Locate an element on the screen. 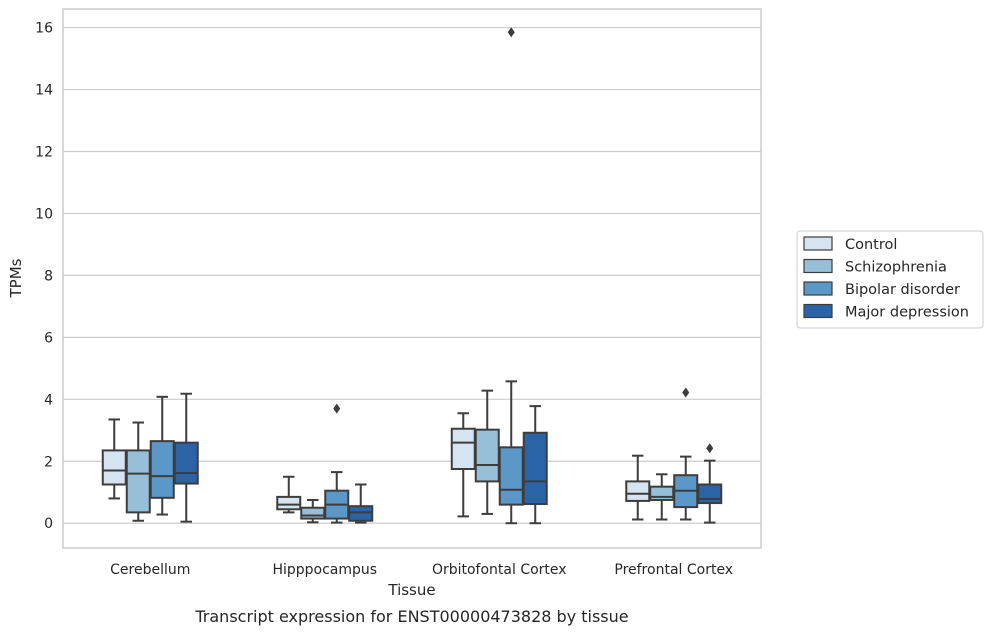 This screenshot has width=992, height=634. legend-label: Major depression is located at coordinates (907, 313).